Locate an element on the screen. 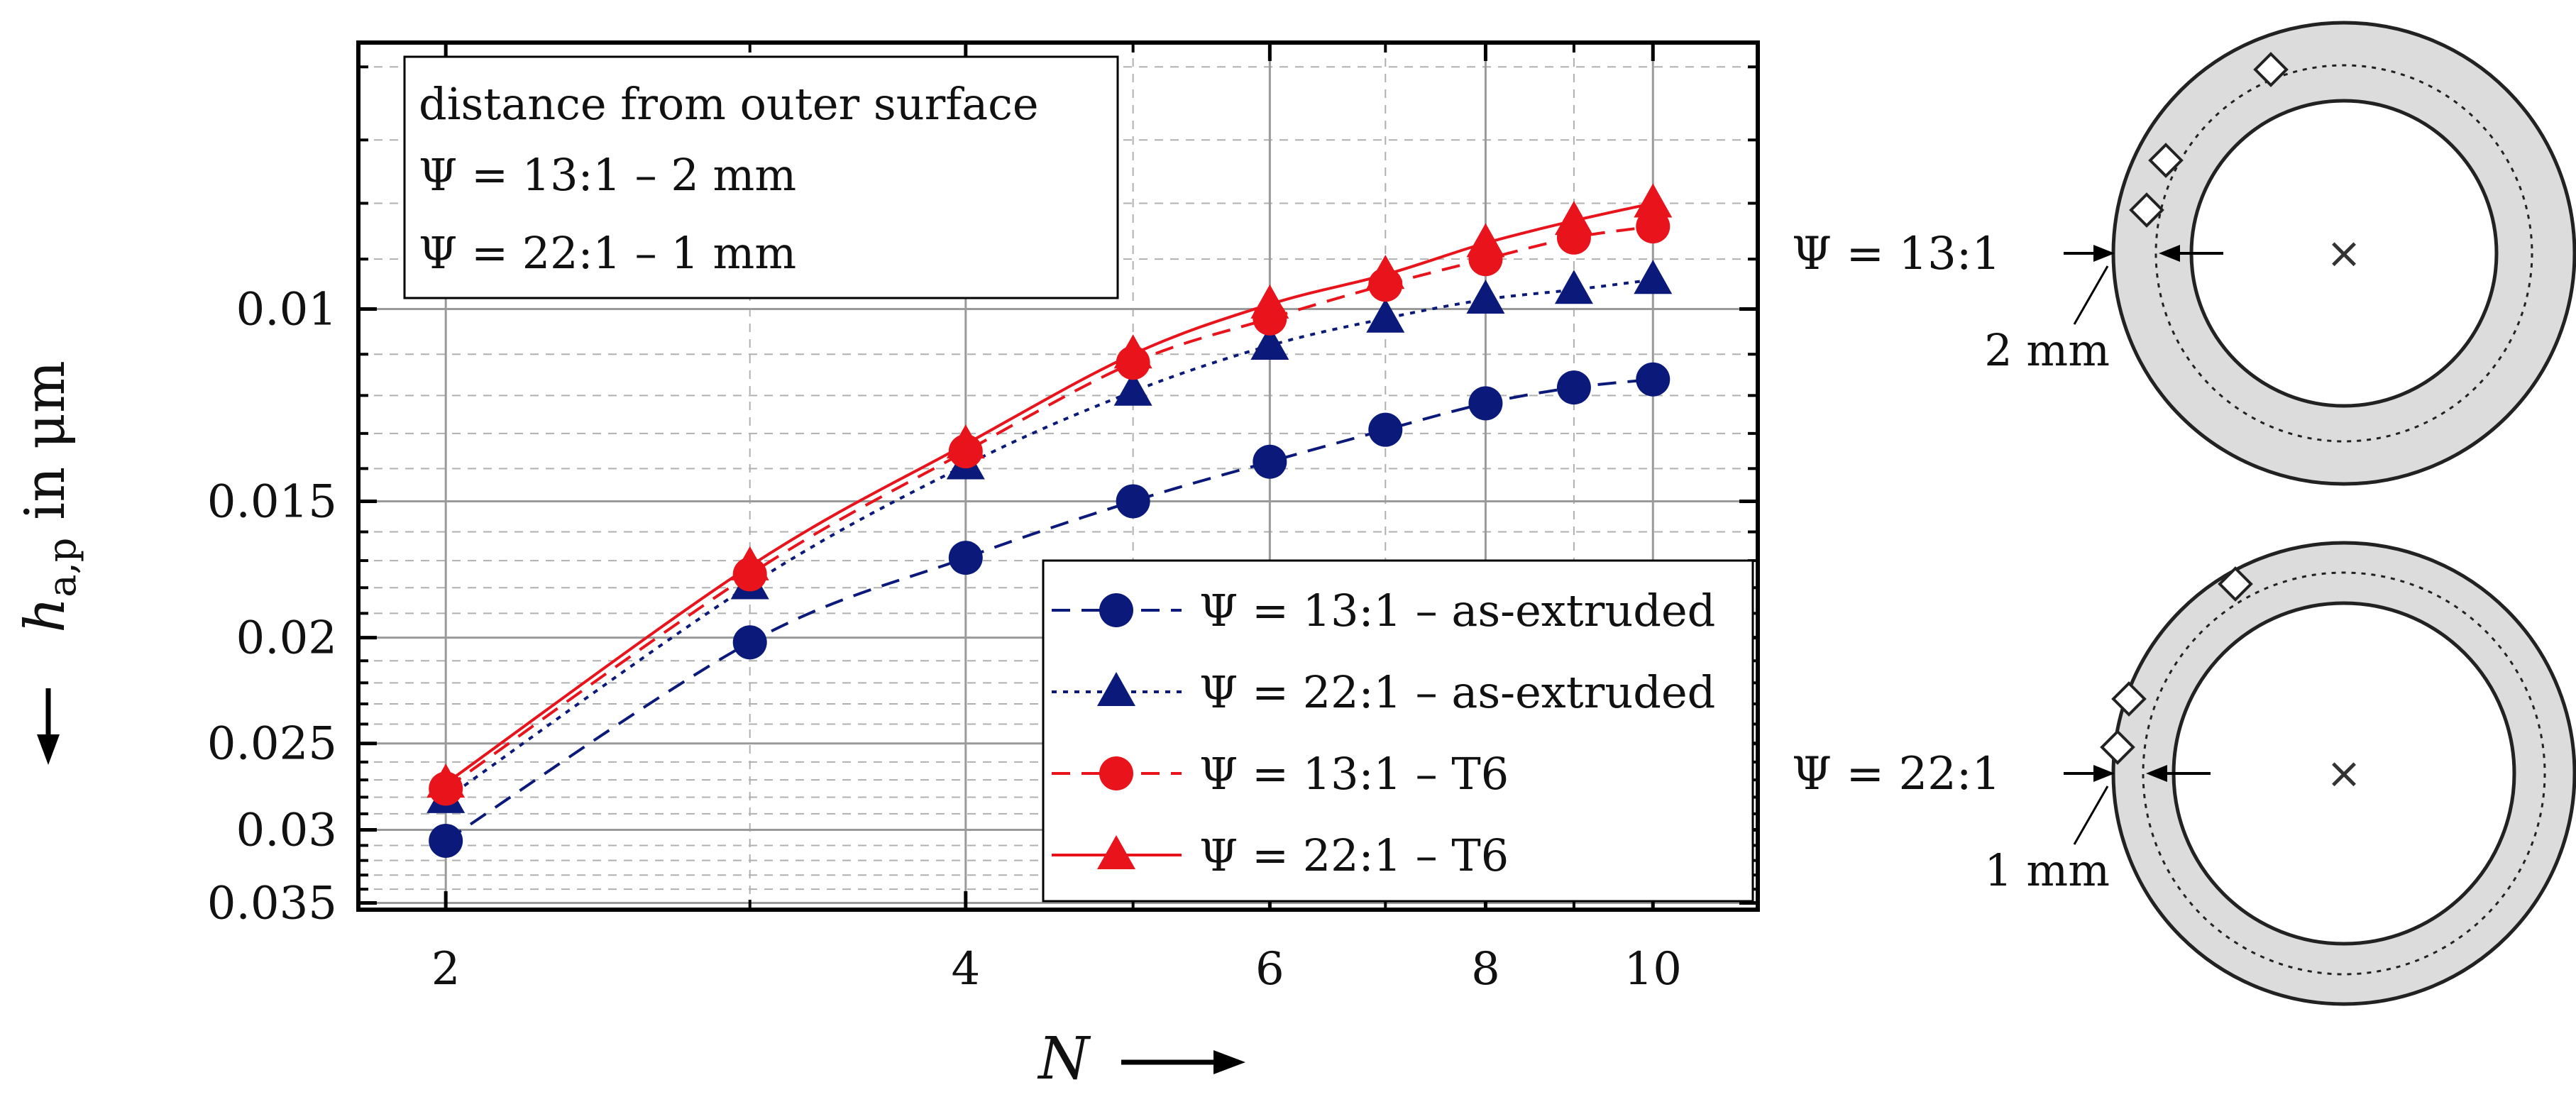  annotation-line: distance from outer surface is located at coordinates (729, 104).